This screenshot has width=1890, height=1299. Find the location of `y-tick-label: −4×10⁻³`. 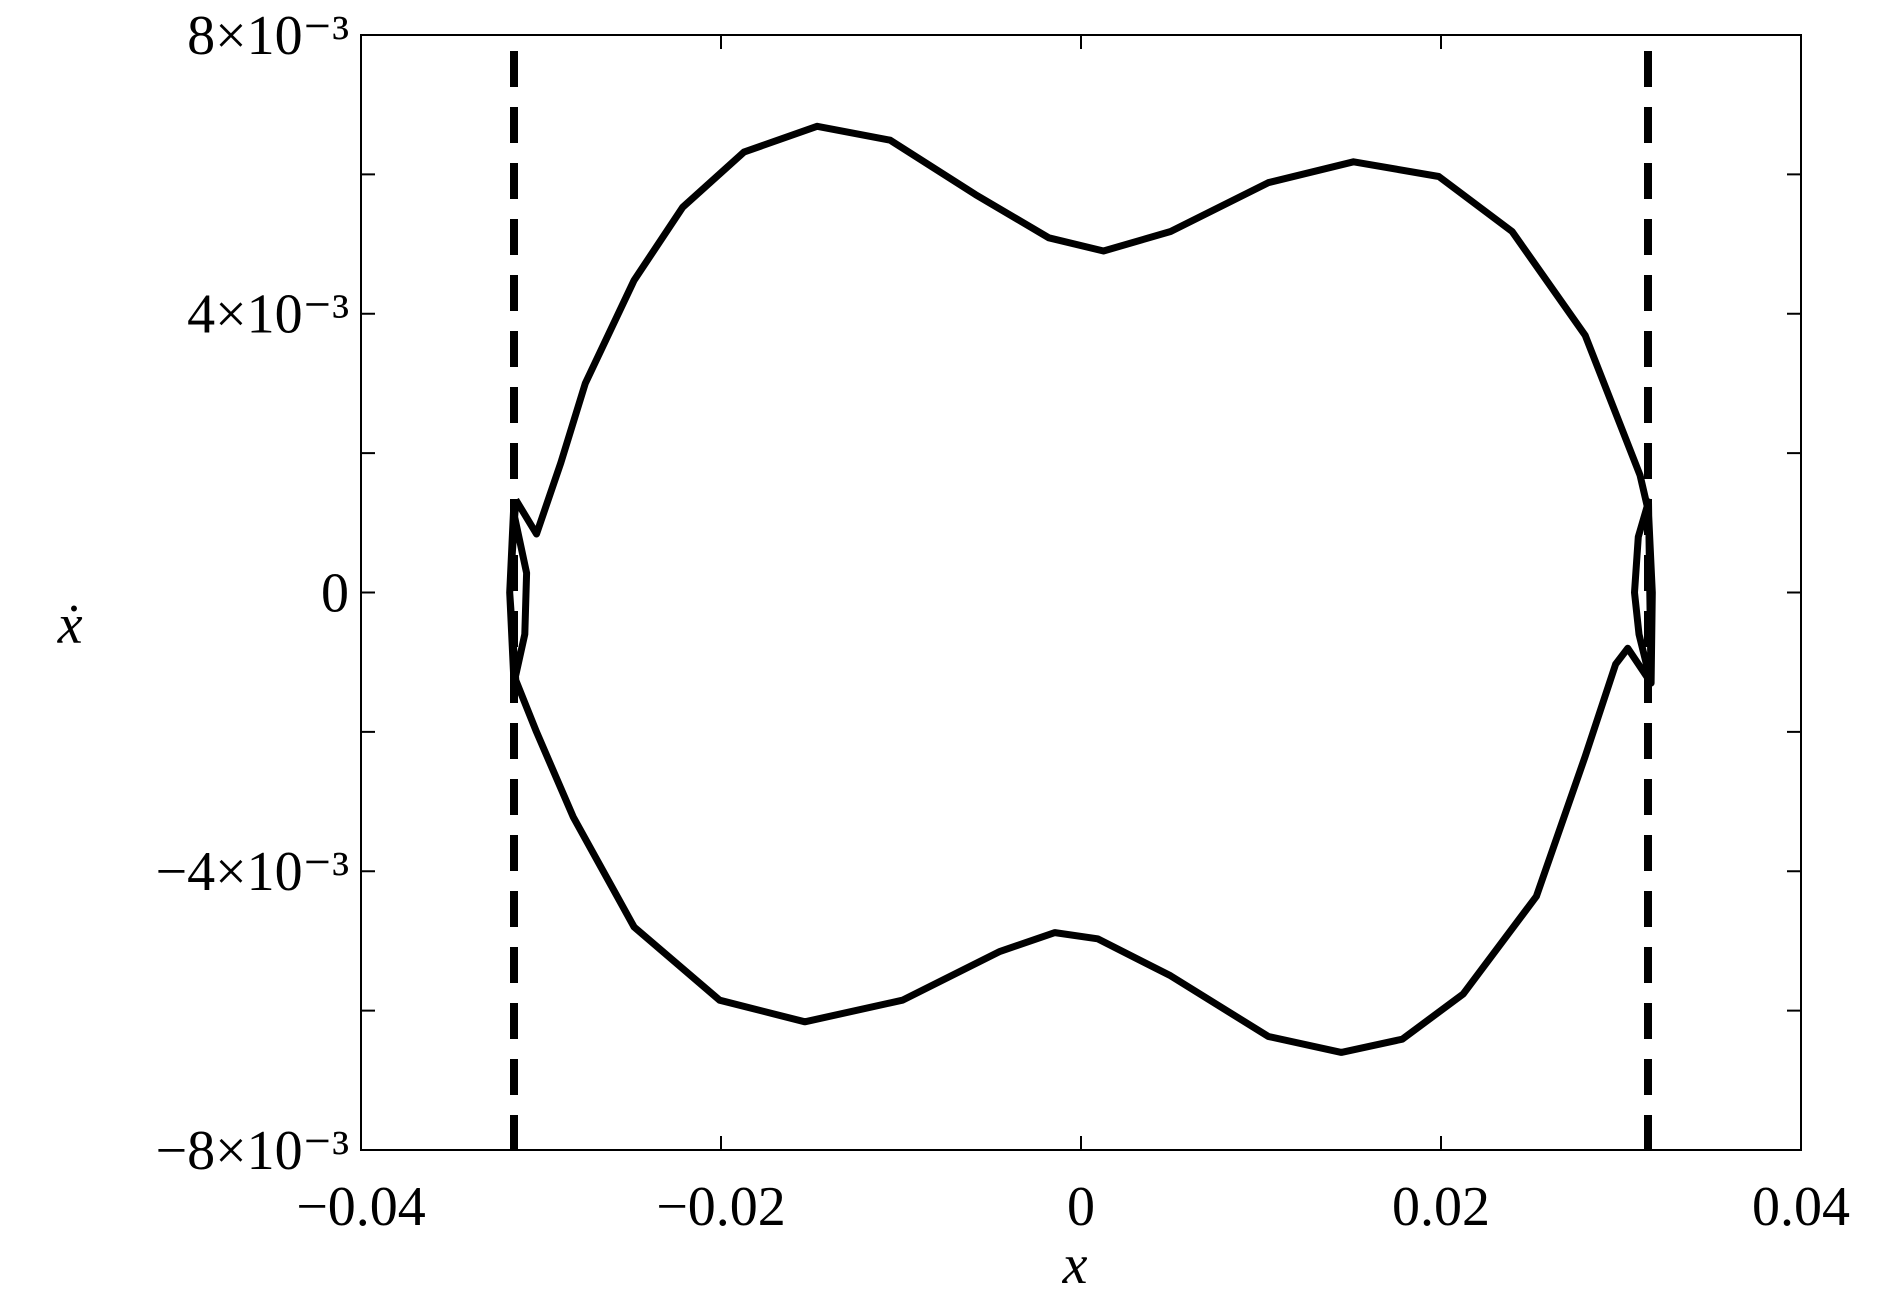

y-tick-label: −4×10⁻³ is located at coordinates (252, 872).